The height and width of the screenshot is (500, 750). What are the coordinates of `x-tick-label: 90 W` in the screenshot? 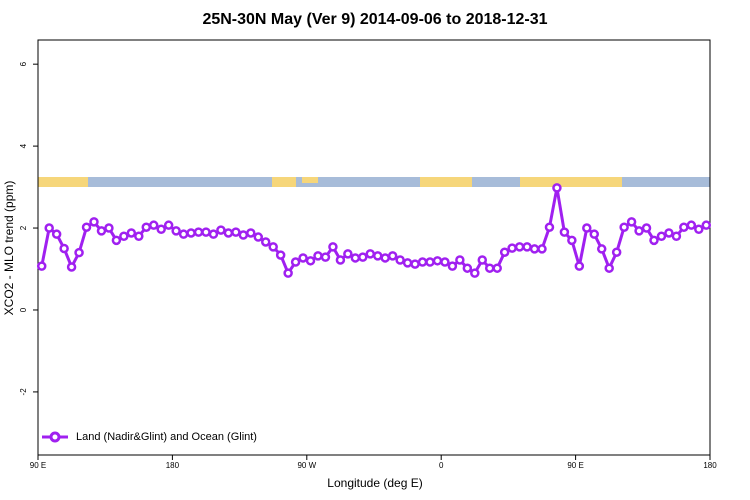 It's located at (306, 465).